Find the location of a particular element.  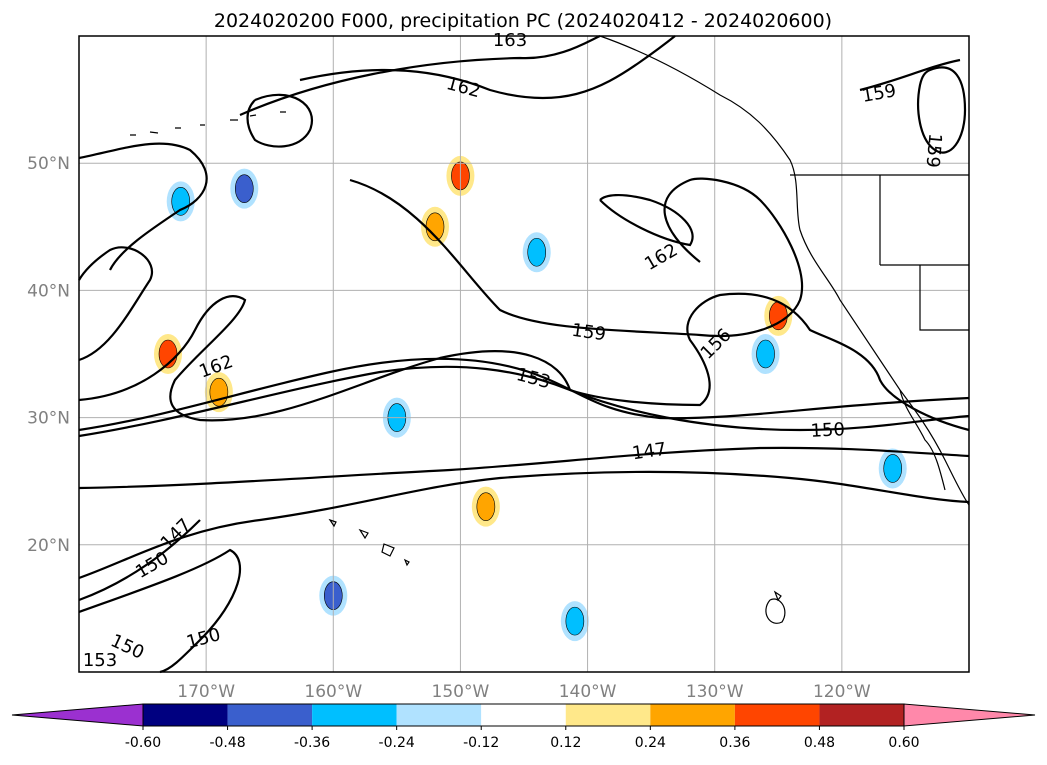

lon-tick-label: 120°W is located at coordinates (842, 692).